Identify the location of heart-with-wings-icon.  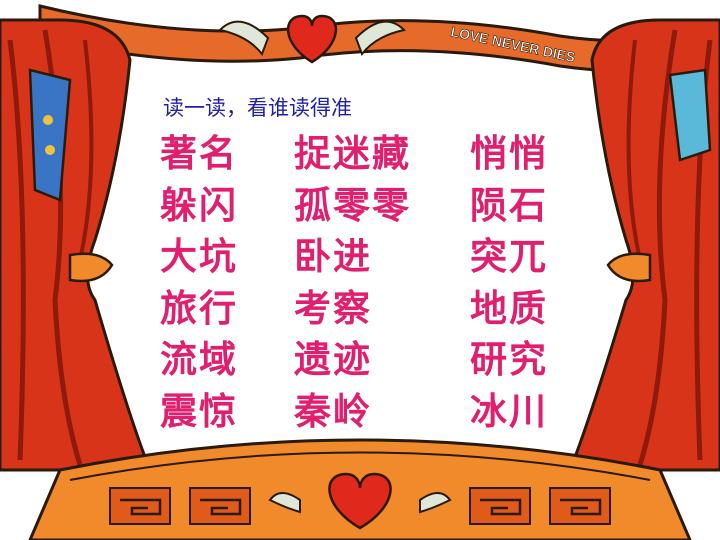
(312, 39).